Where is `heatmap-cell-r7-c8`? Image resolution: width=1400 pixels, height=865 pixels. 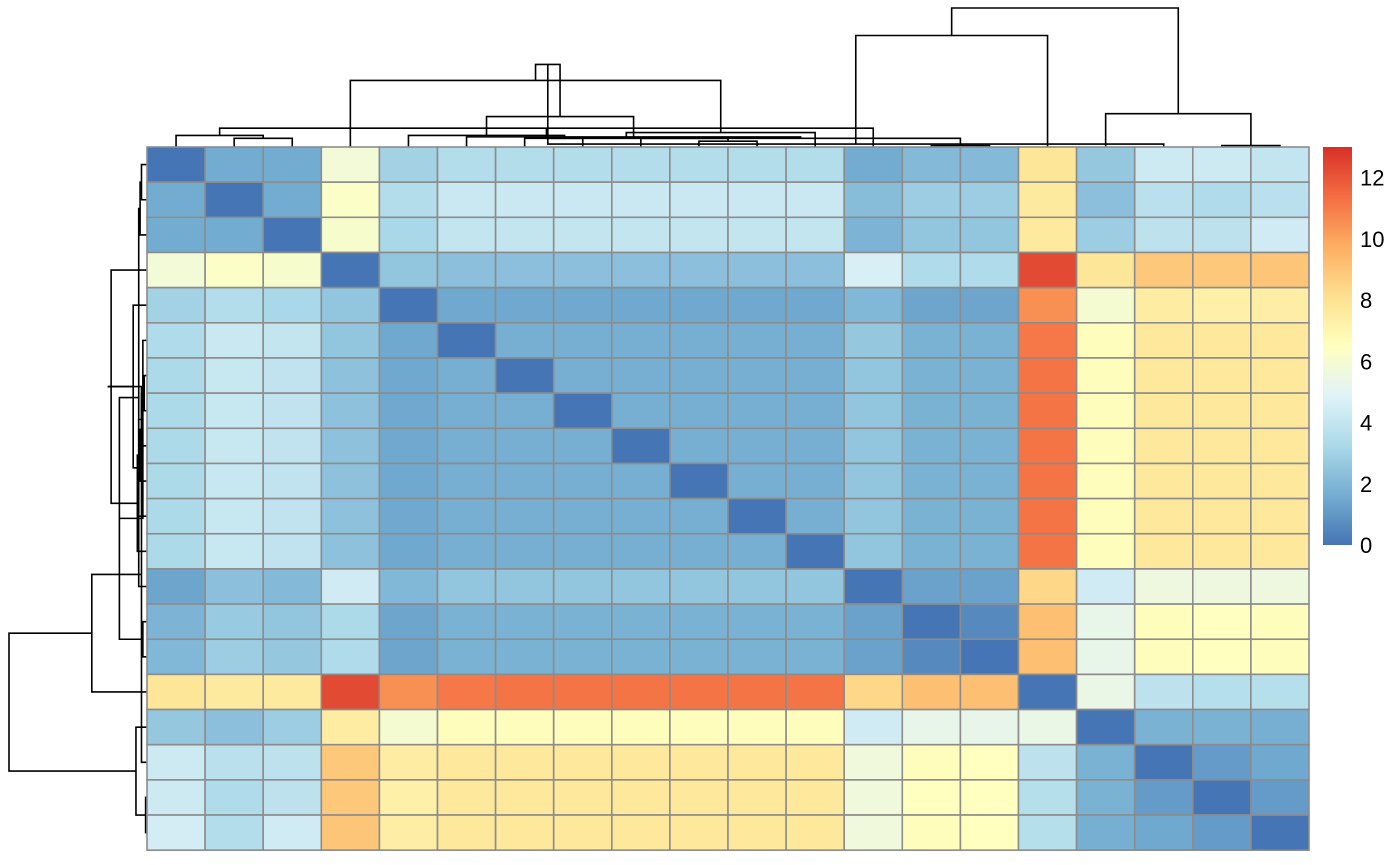 heatmap-cell-r7-c8 is located at coordinates (582, 375).